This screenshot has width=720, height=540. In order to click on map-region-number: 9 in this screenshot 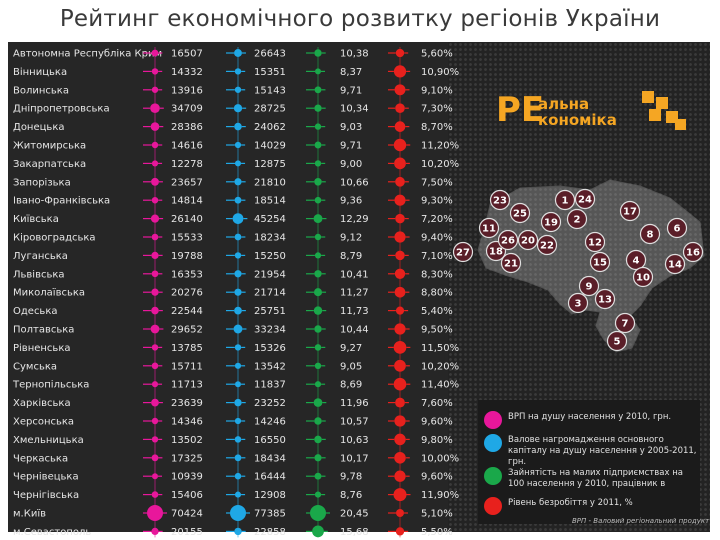, I will do `click(589, 287)`.